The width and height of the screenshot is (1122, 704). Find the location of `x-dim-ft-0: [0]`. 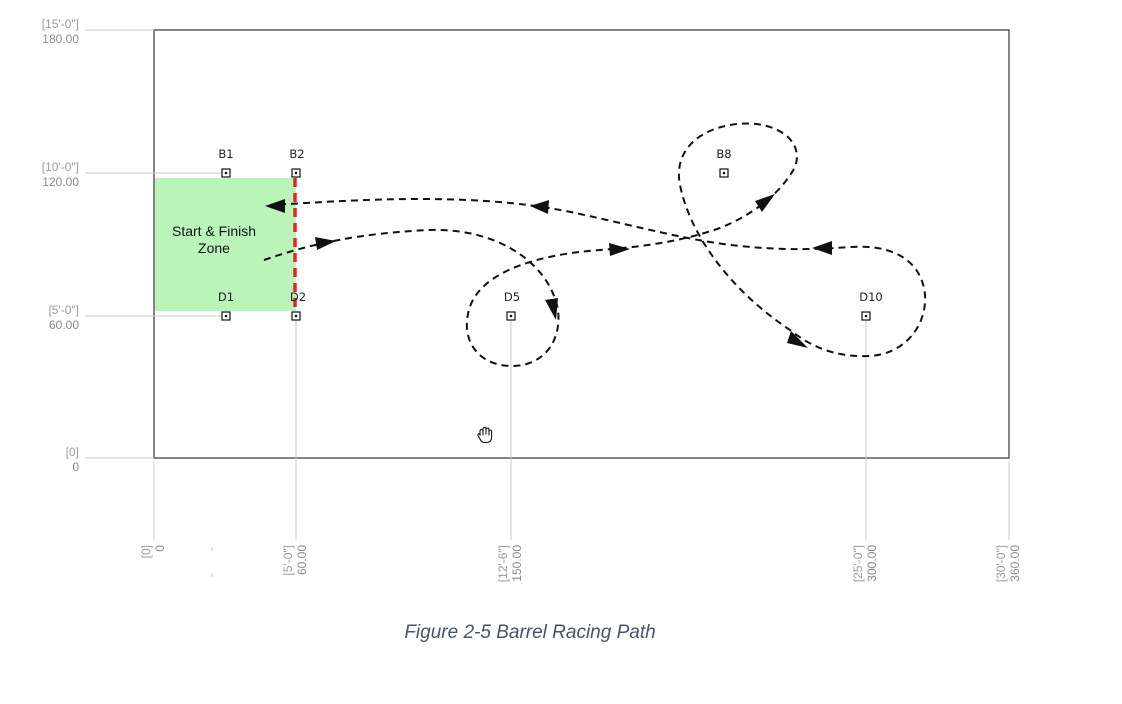

x-dim-ft-0: [0] is located at coordinates (146, 551).